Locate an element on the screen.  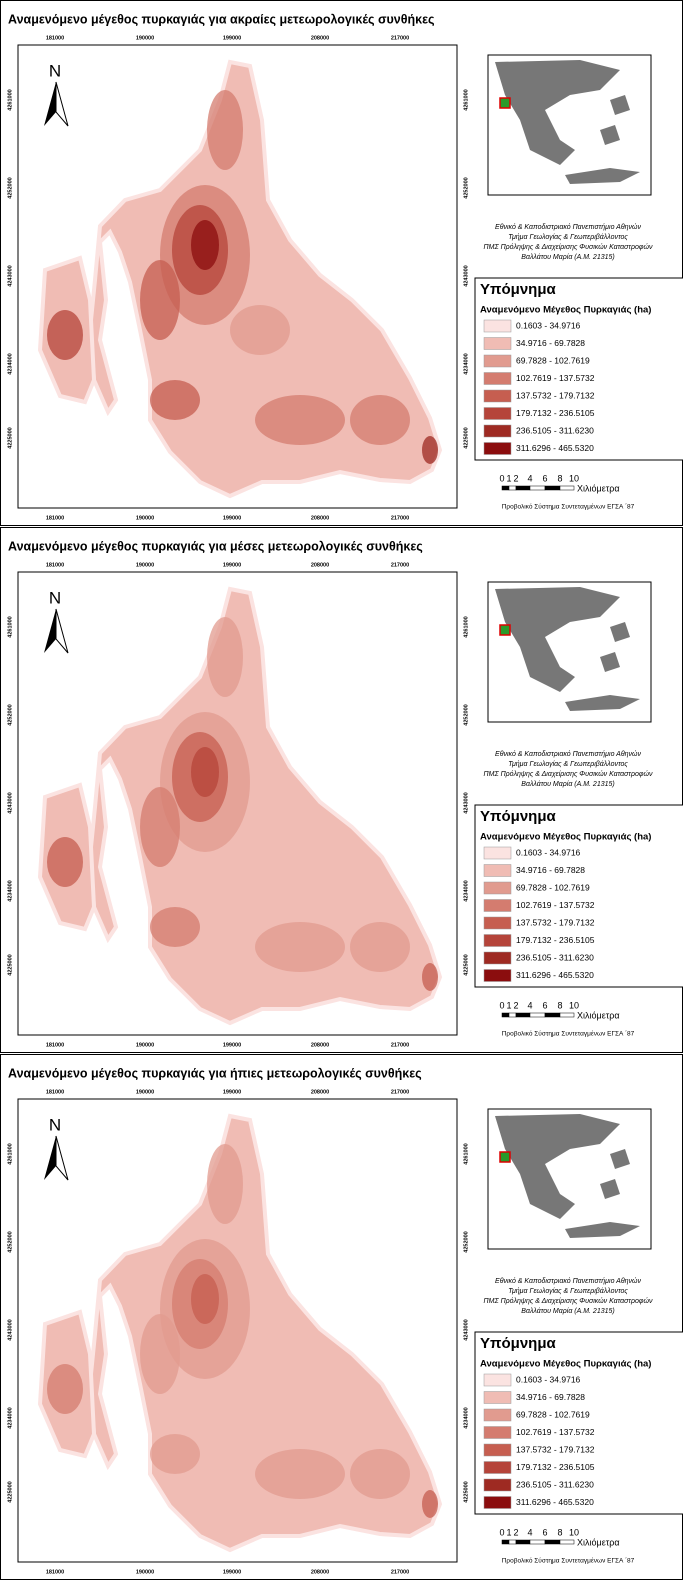
north-label: N is located at coordinates (55, 597).